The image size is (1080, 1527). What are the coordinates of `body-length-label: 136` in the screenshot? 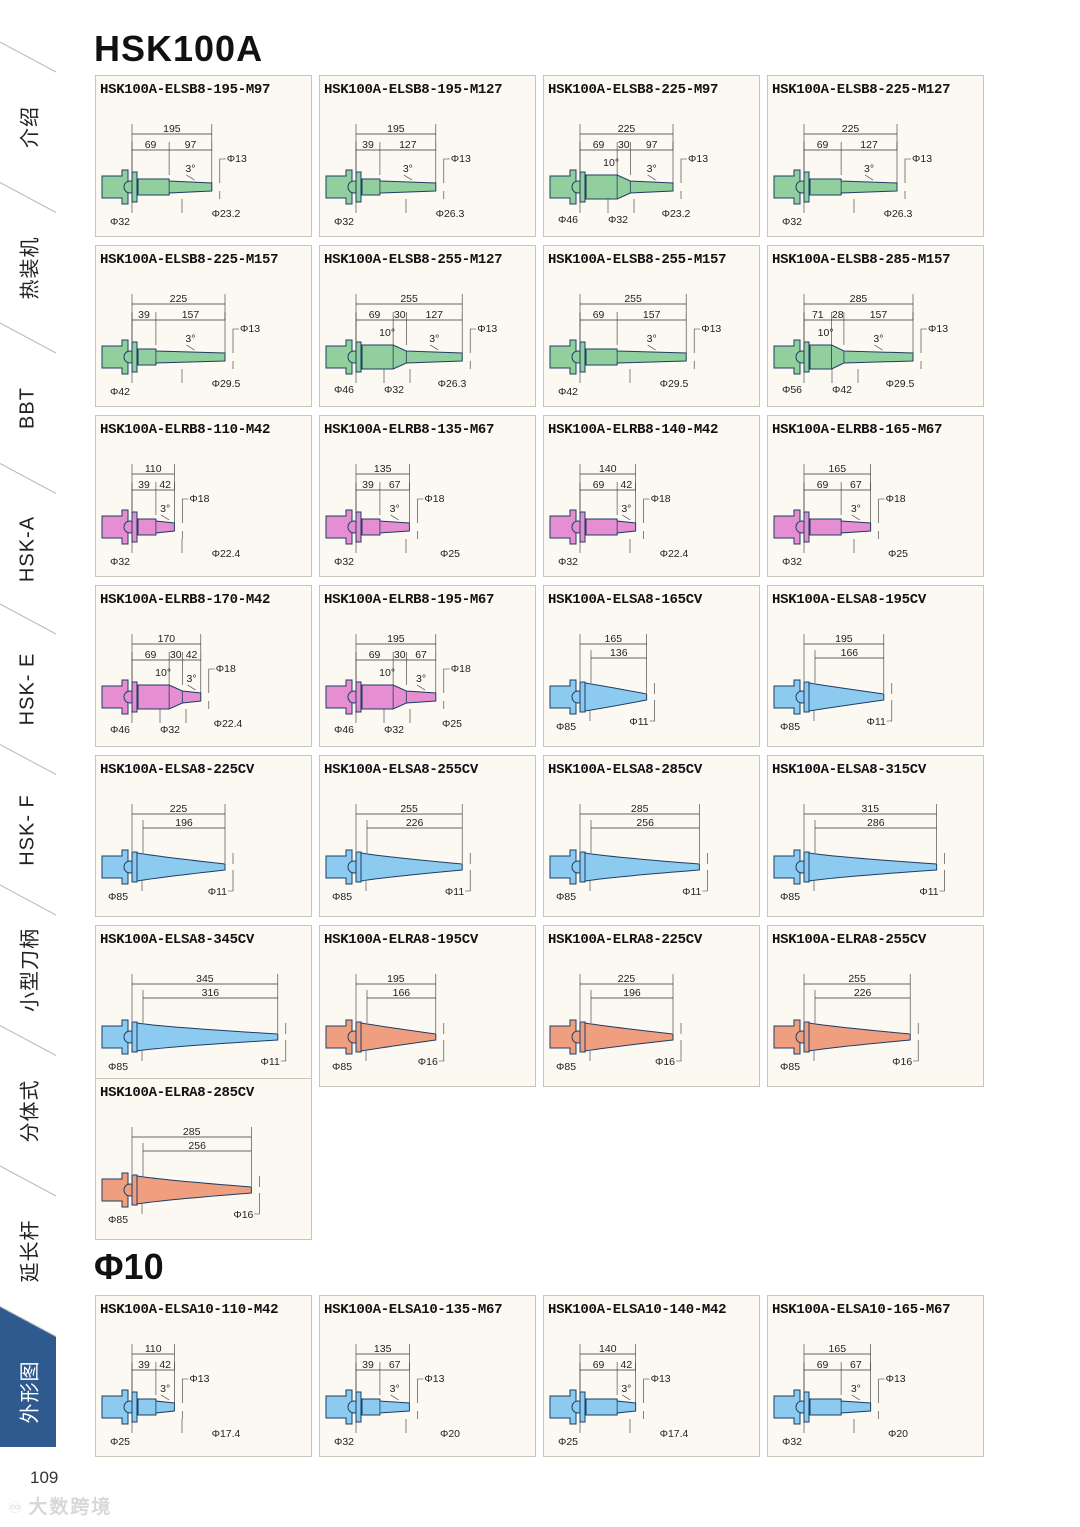 It's located at (619, 653).